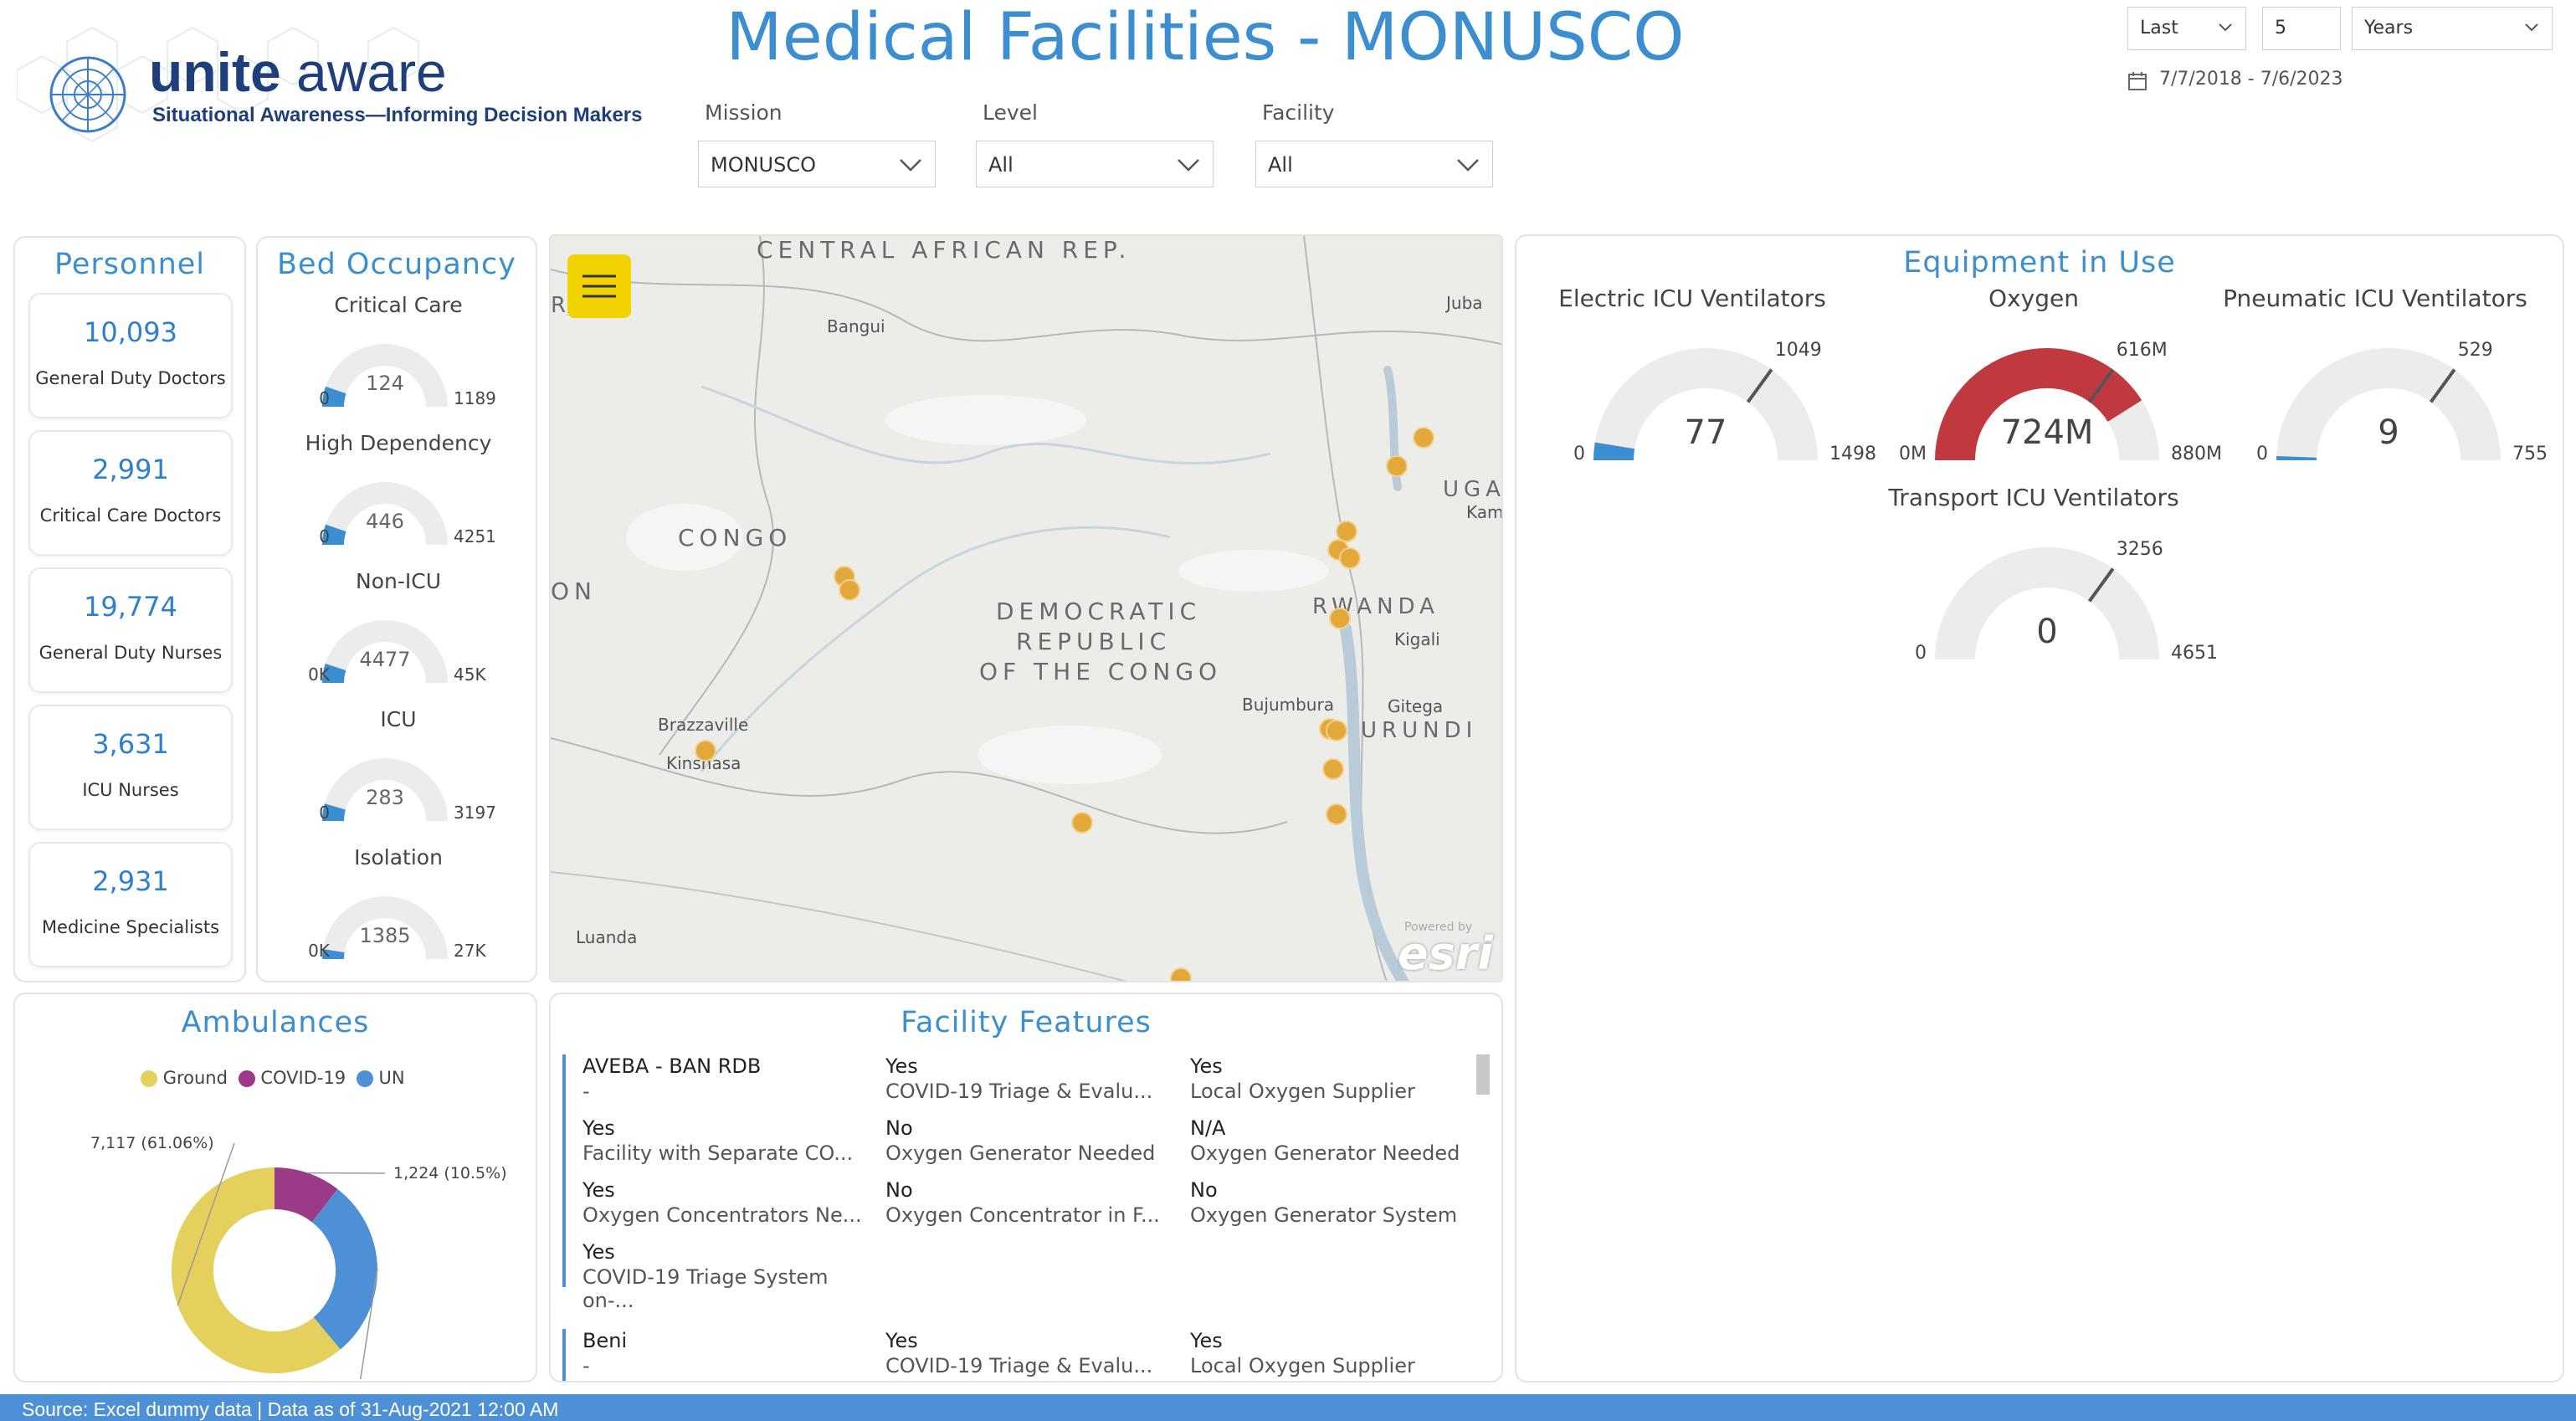 This screenshot has width=2576, height=1421. Describe the element at coordinates (599, 286) in the screenshot. I see `map-menu-button` at that location.